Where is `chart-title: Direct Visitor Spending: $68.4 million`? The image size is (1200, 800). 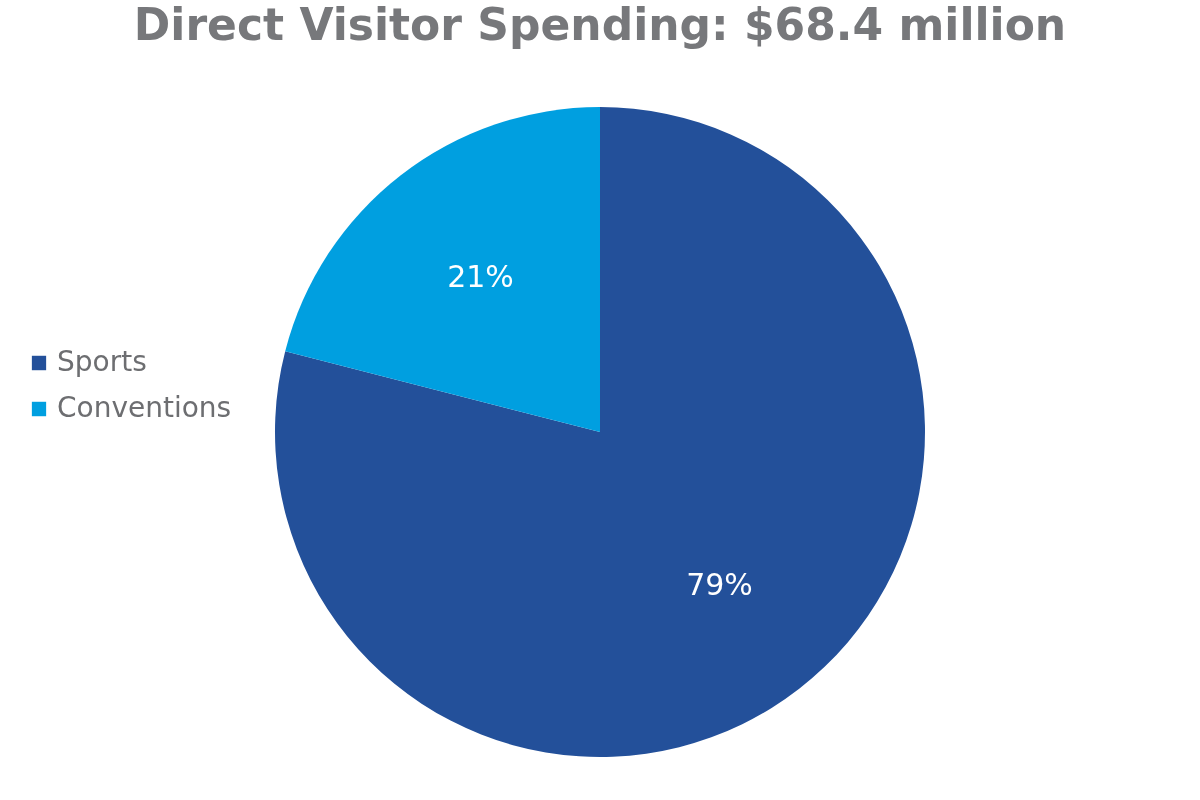 chart-title: Direct Visitor Spending: $68.4 million is located at coordinates (600, 25).